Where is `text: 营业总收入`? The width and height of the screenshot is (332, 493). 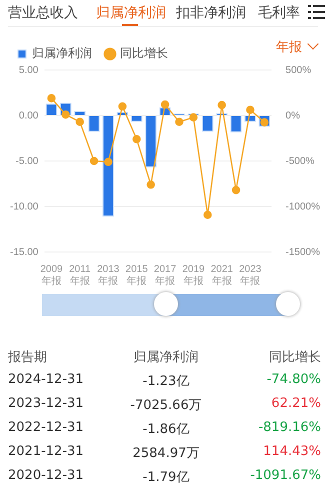 text: 营业总收入 is located at coordinates (43, 13).